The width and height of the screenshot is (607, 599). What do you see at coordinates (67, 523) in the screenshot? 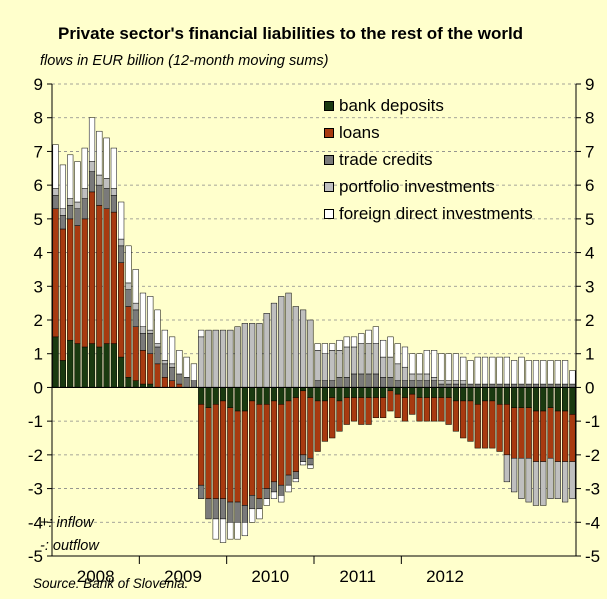
I see `annotation-inflow: +: inflow` at bounding box center [67, 523].